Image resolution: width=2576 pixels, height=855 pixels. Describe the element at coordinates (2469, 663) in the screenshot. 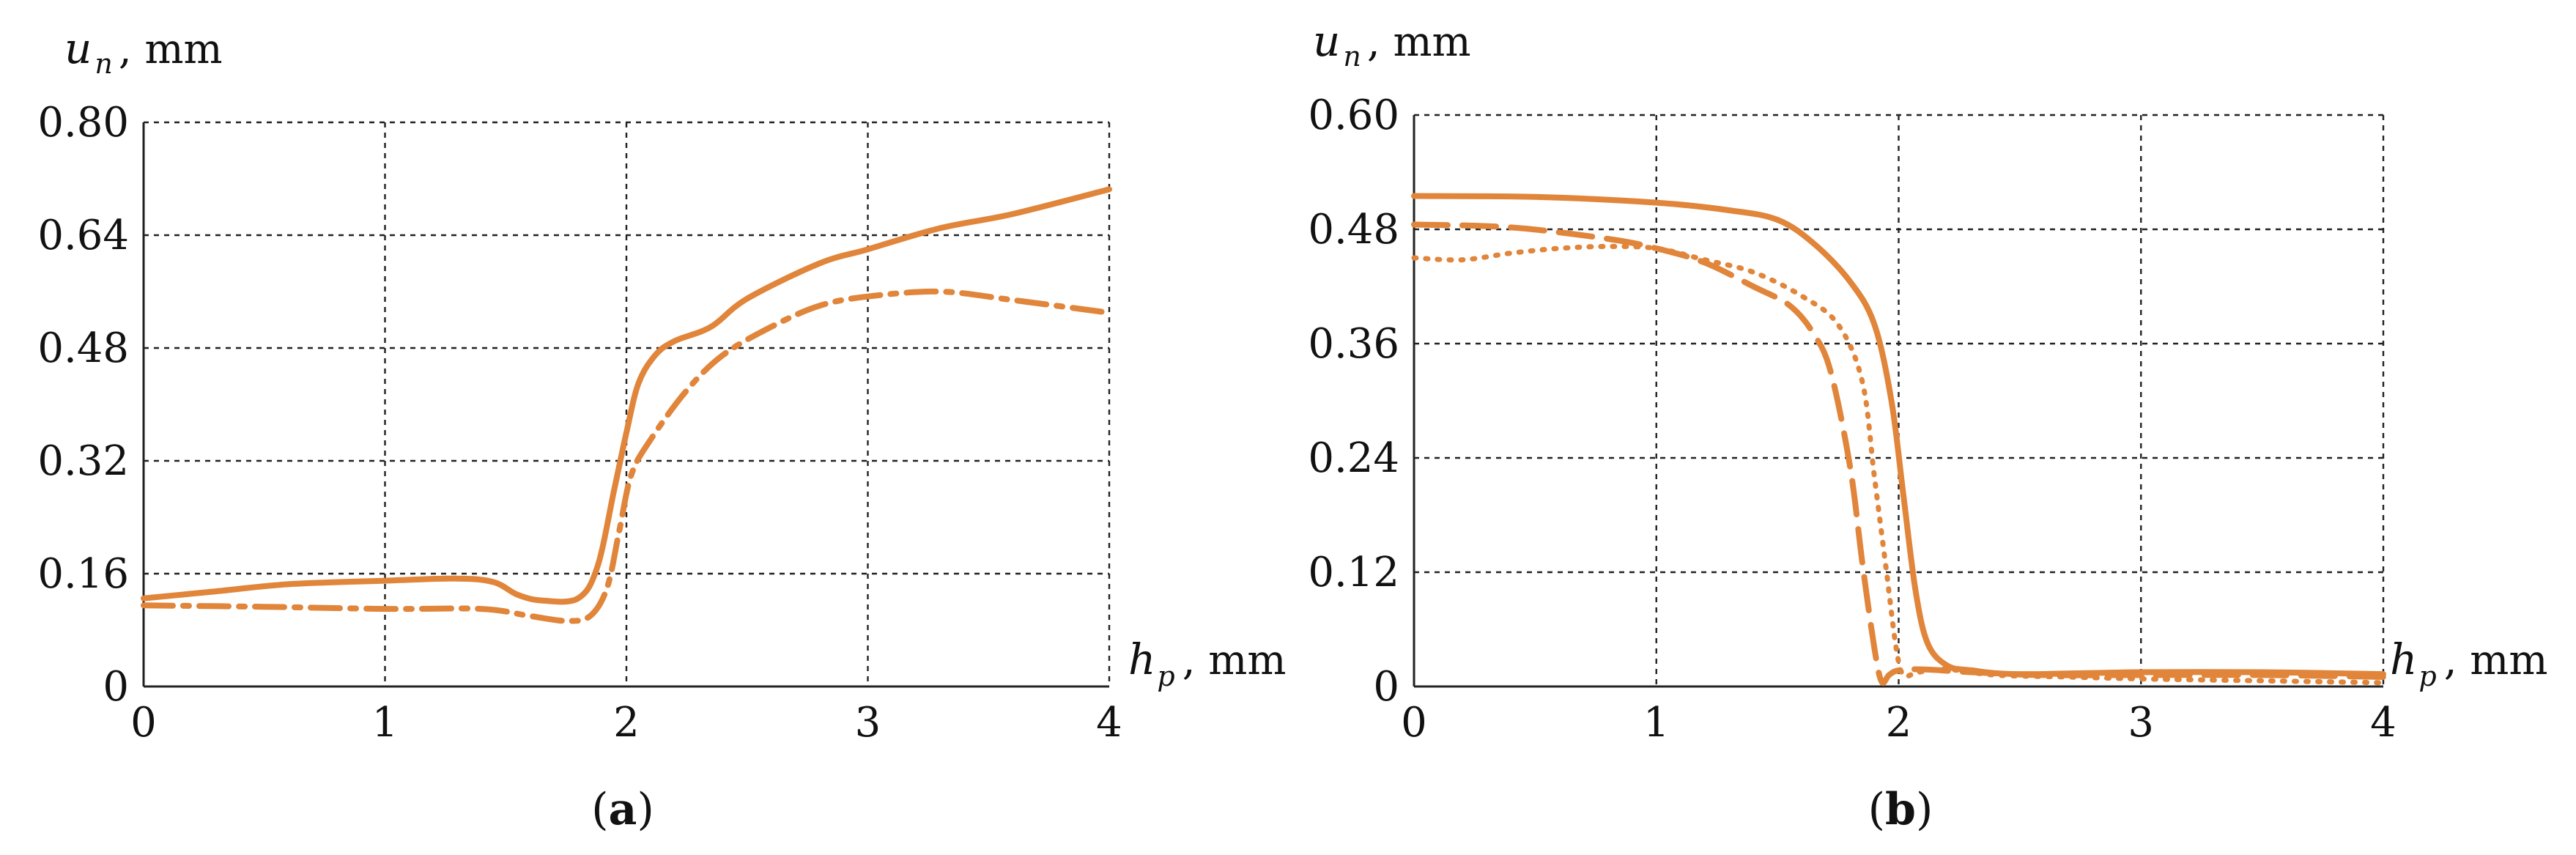

I see `x-axis-label-b: hp, mm` at that location.